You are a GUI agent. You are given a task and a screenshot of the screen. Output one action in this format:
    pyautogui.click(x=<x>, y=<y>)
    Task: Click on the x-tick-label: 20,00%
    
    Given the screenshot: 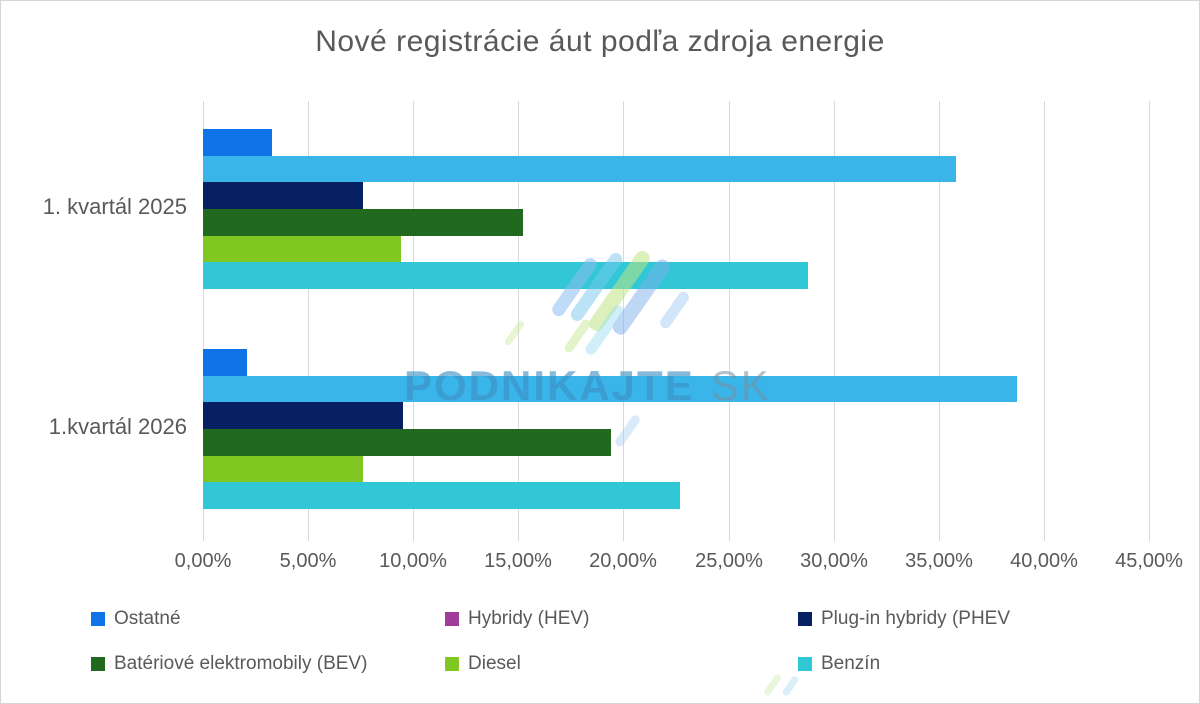 What is the action you would take?
    pyautogui.click(x=623, y=561)
    